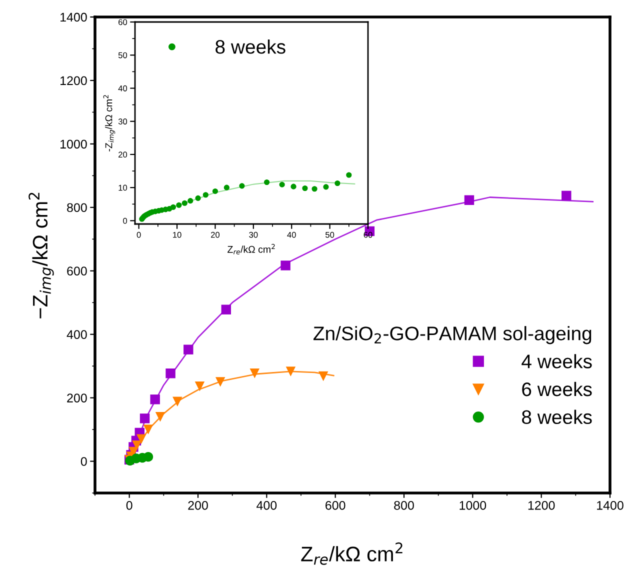 The height and width of the screenshot is (572, 632). What do you see at coordinates (557, 361) in the screenshot?
I see `legend-label: 4 weeks` at bounding box center [557, 361].